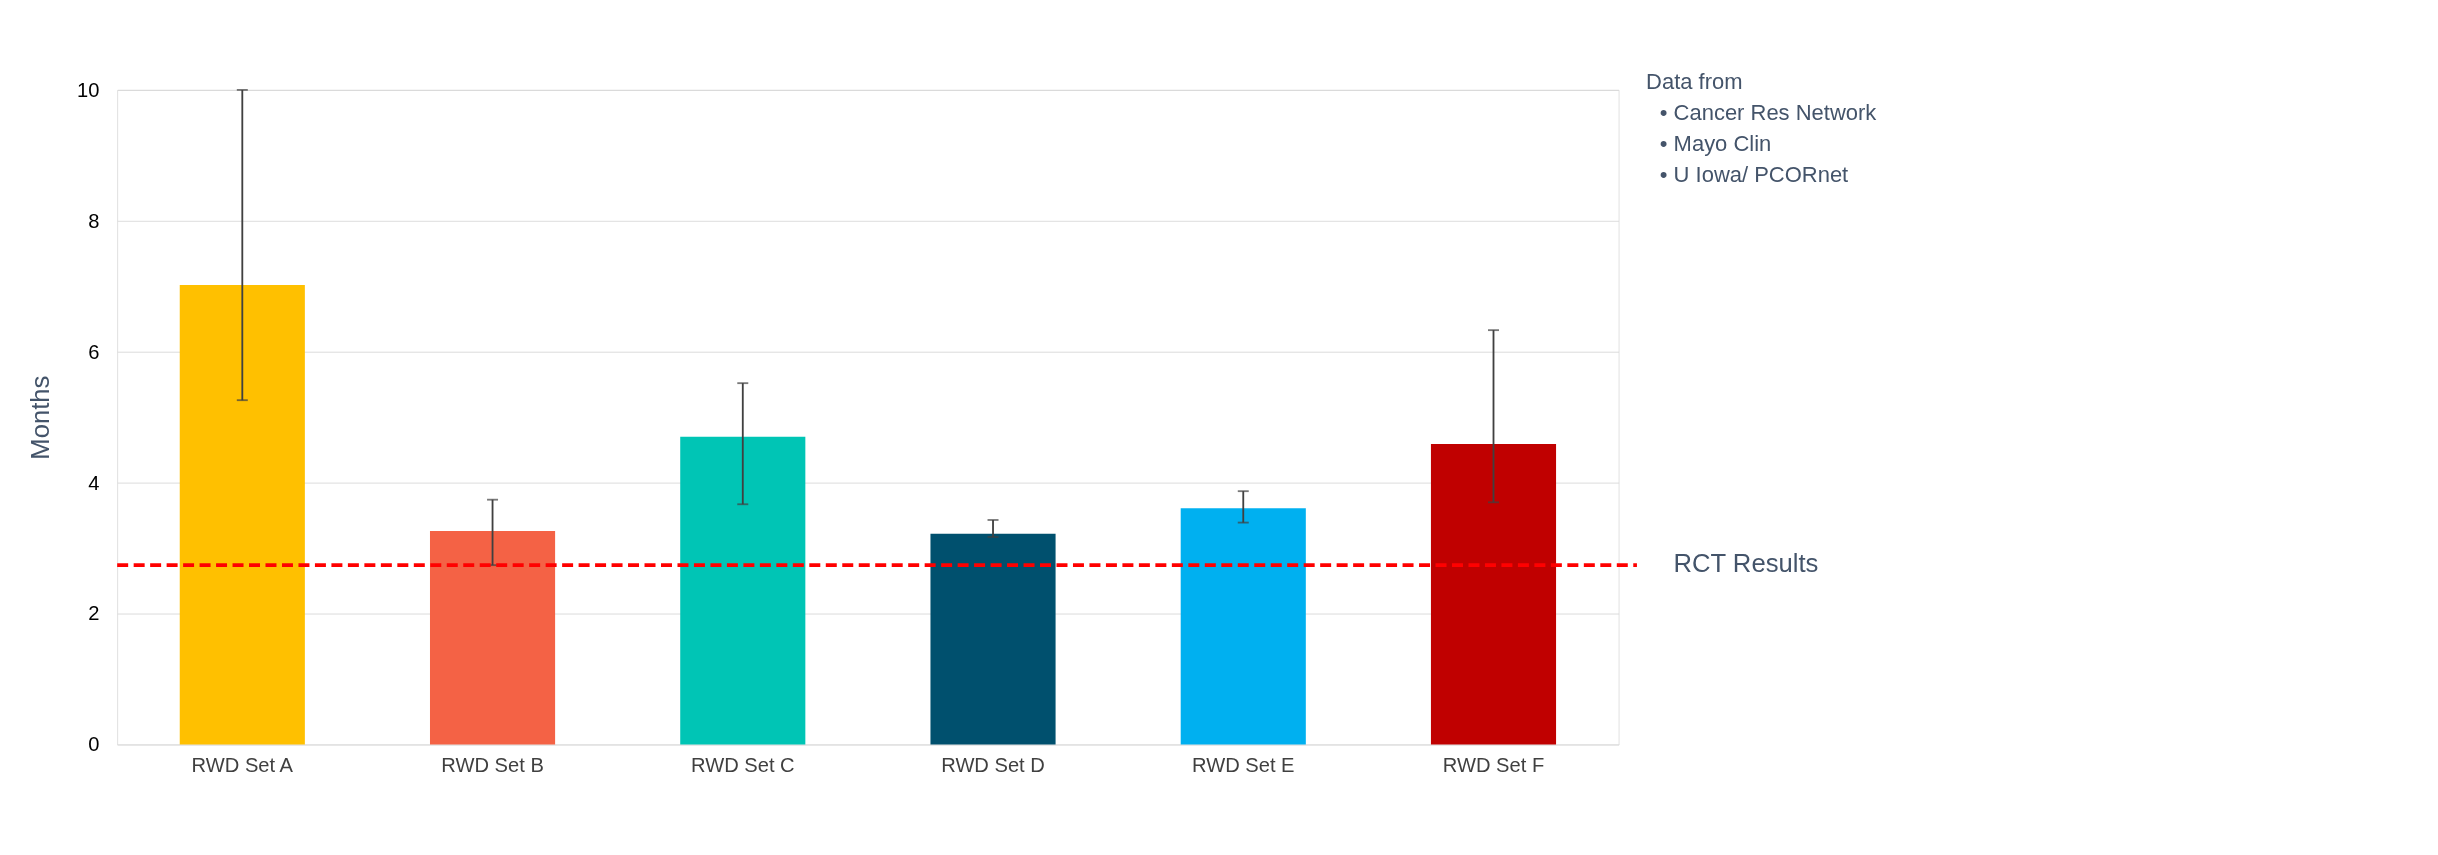  I want to click on y-tick-label: 4, so click(94, 482).